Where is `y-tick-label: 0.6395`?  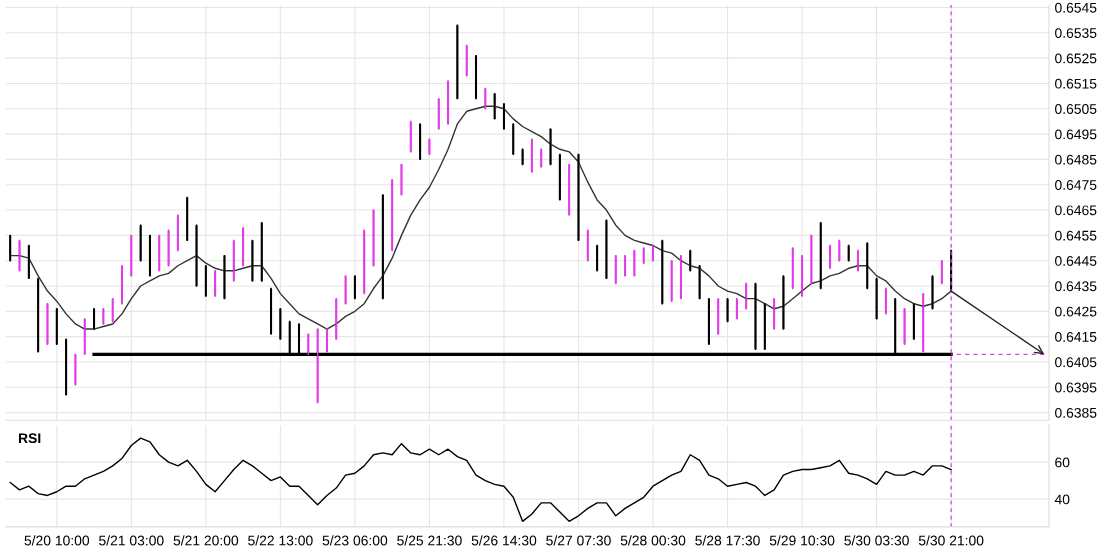 y-tick-label: 0.6395 is located at coordinates (1076, 387).